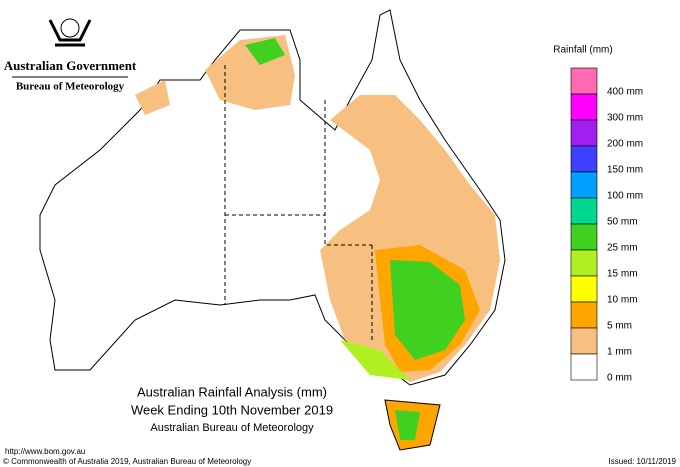 This screenshot has height=467, width=680. What do you see at coordinates (70, 87) in the screenshot?
I see `bureau: Bureau of Meteorology` at bounding box center [70, 87].